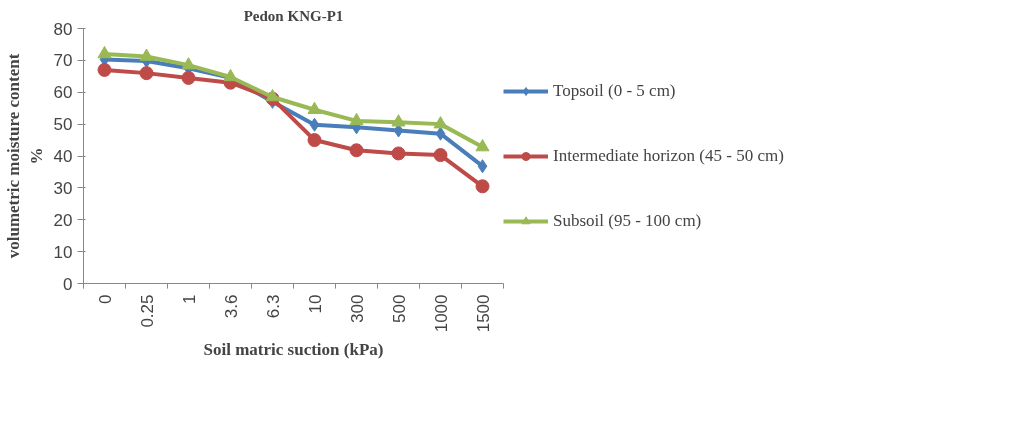 This screenshot has height=430, width=1029. What do you see at coordinates (399, 308) in the screenshot?
I see `x-tick-label: 500` at bounding box center [399, 308].